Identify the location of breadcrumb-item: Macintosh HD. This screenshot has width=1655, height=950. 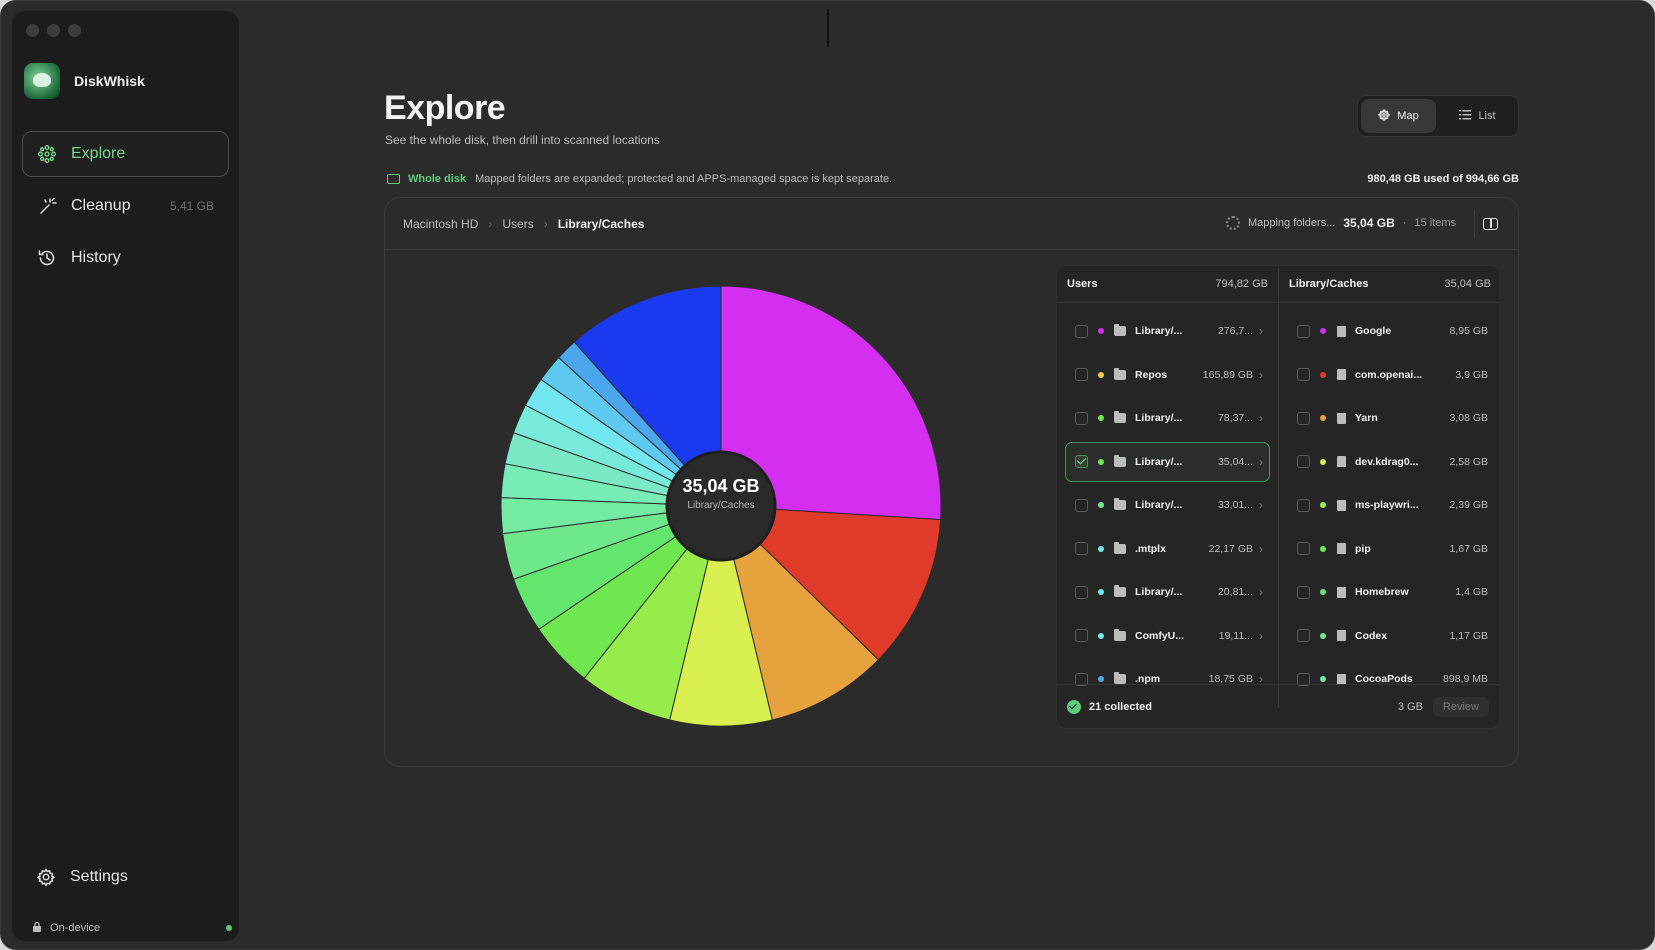
(441, 224).